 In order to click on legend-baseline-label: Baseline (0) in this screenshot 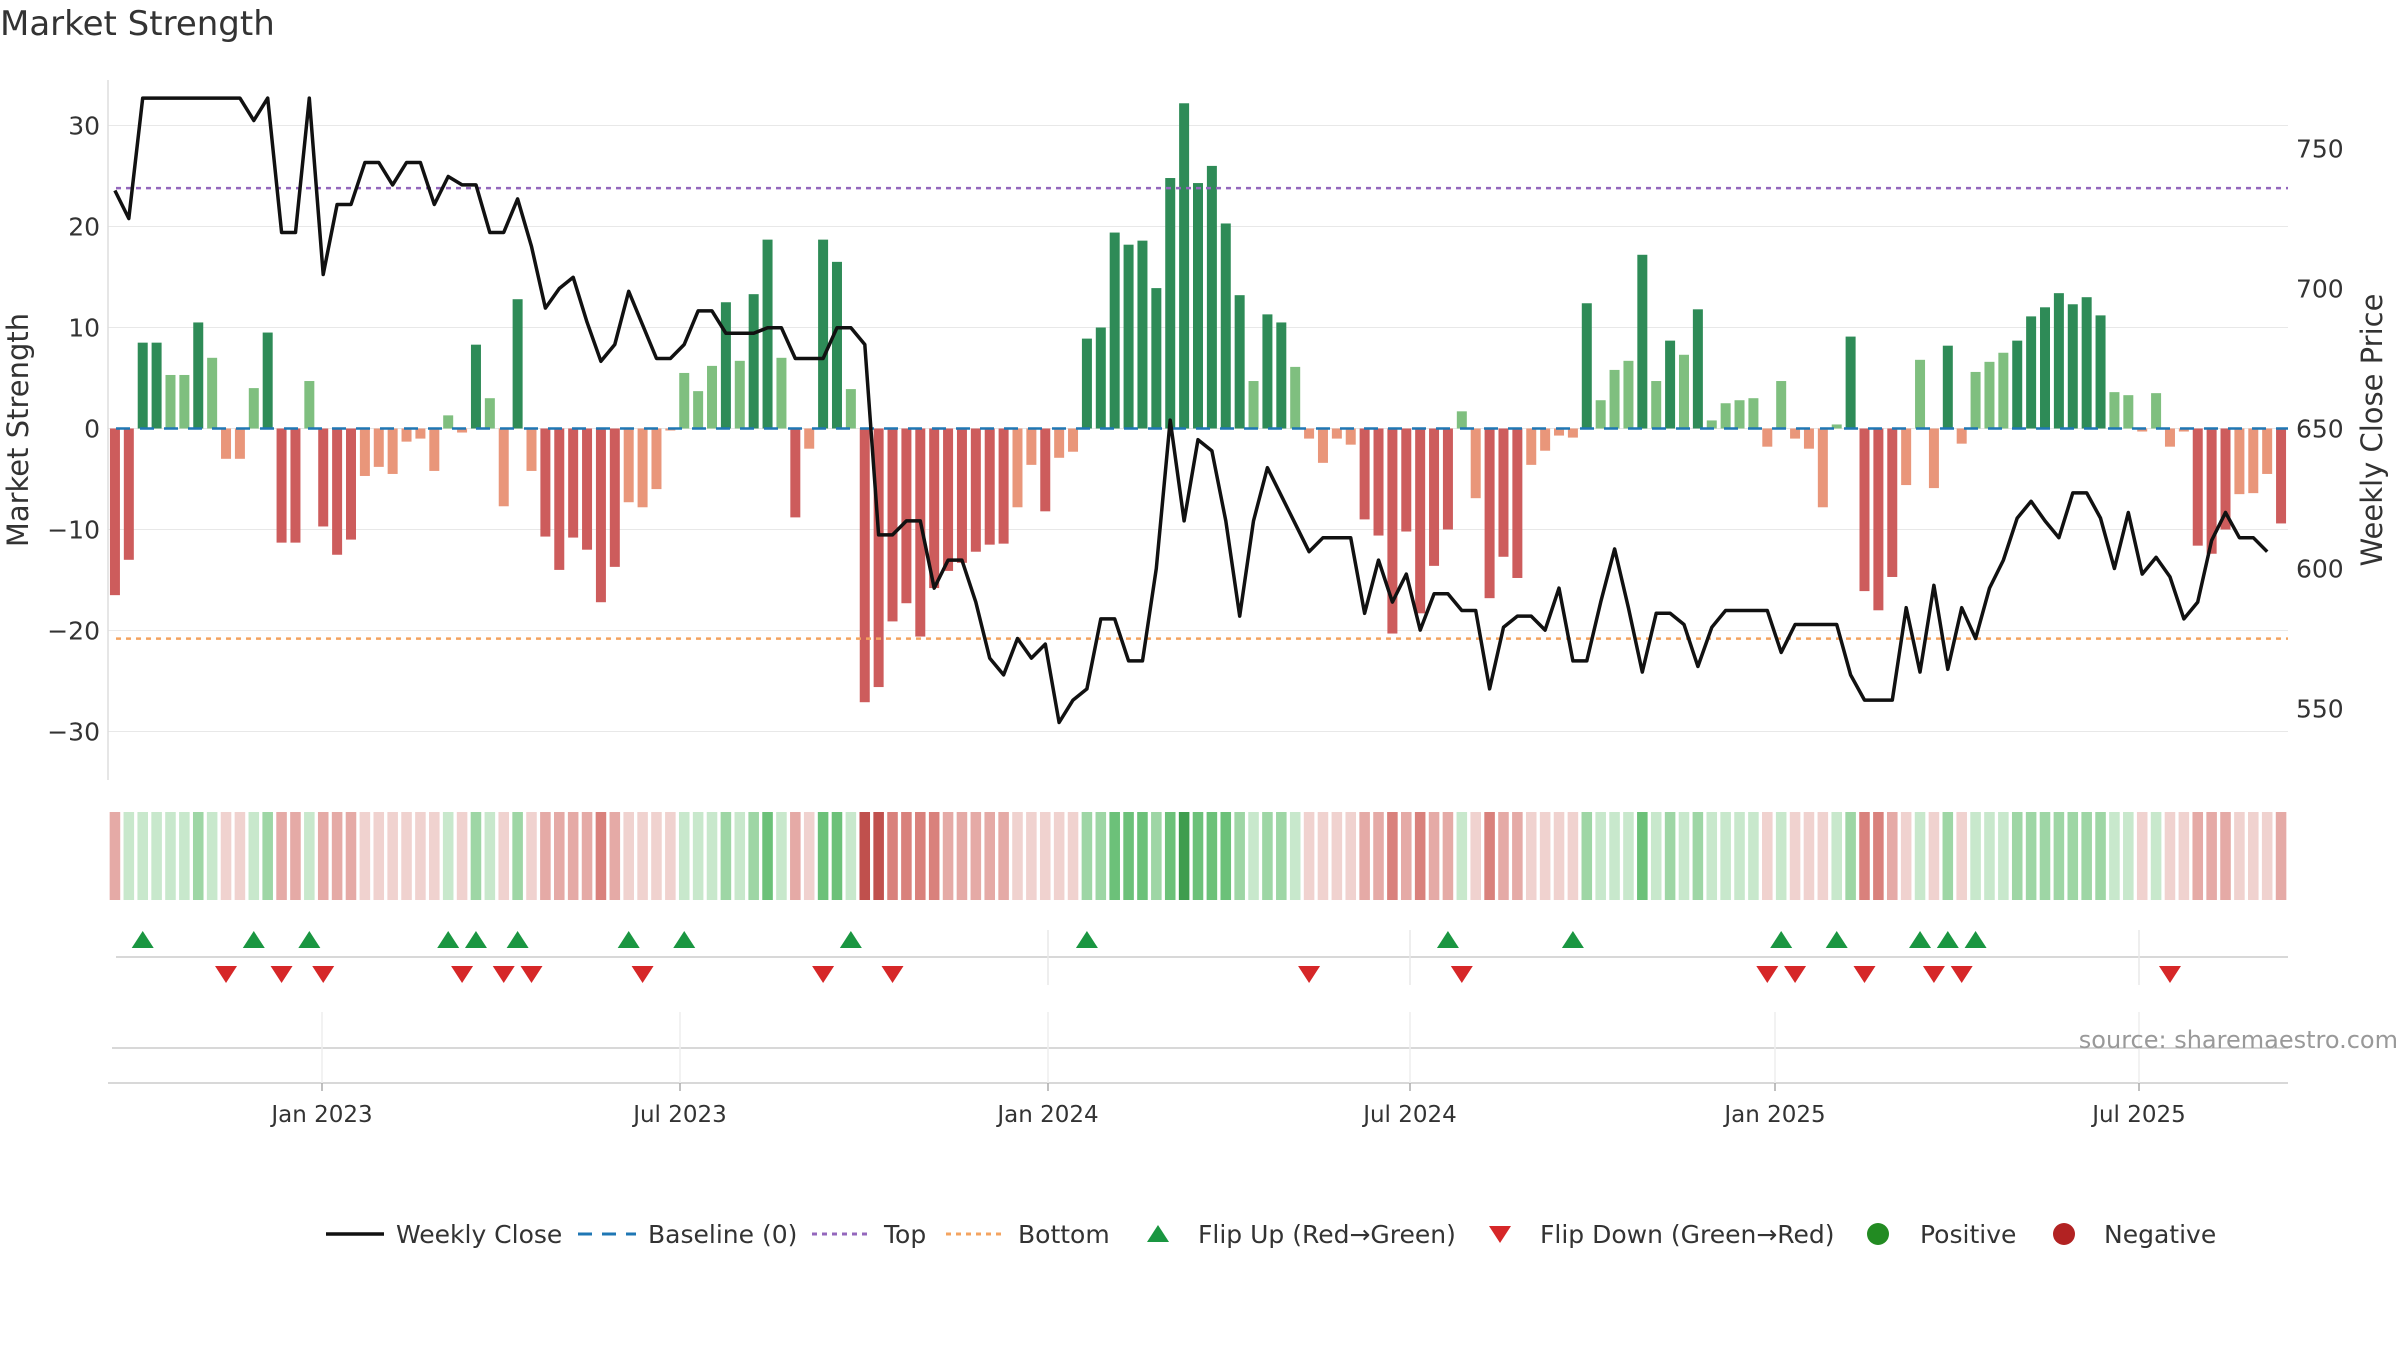, I will do `click(722, 1234)`.